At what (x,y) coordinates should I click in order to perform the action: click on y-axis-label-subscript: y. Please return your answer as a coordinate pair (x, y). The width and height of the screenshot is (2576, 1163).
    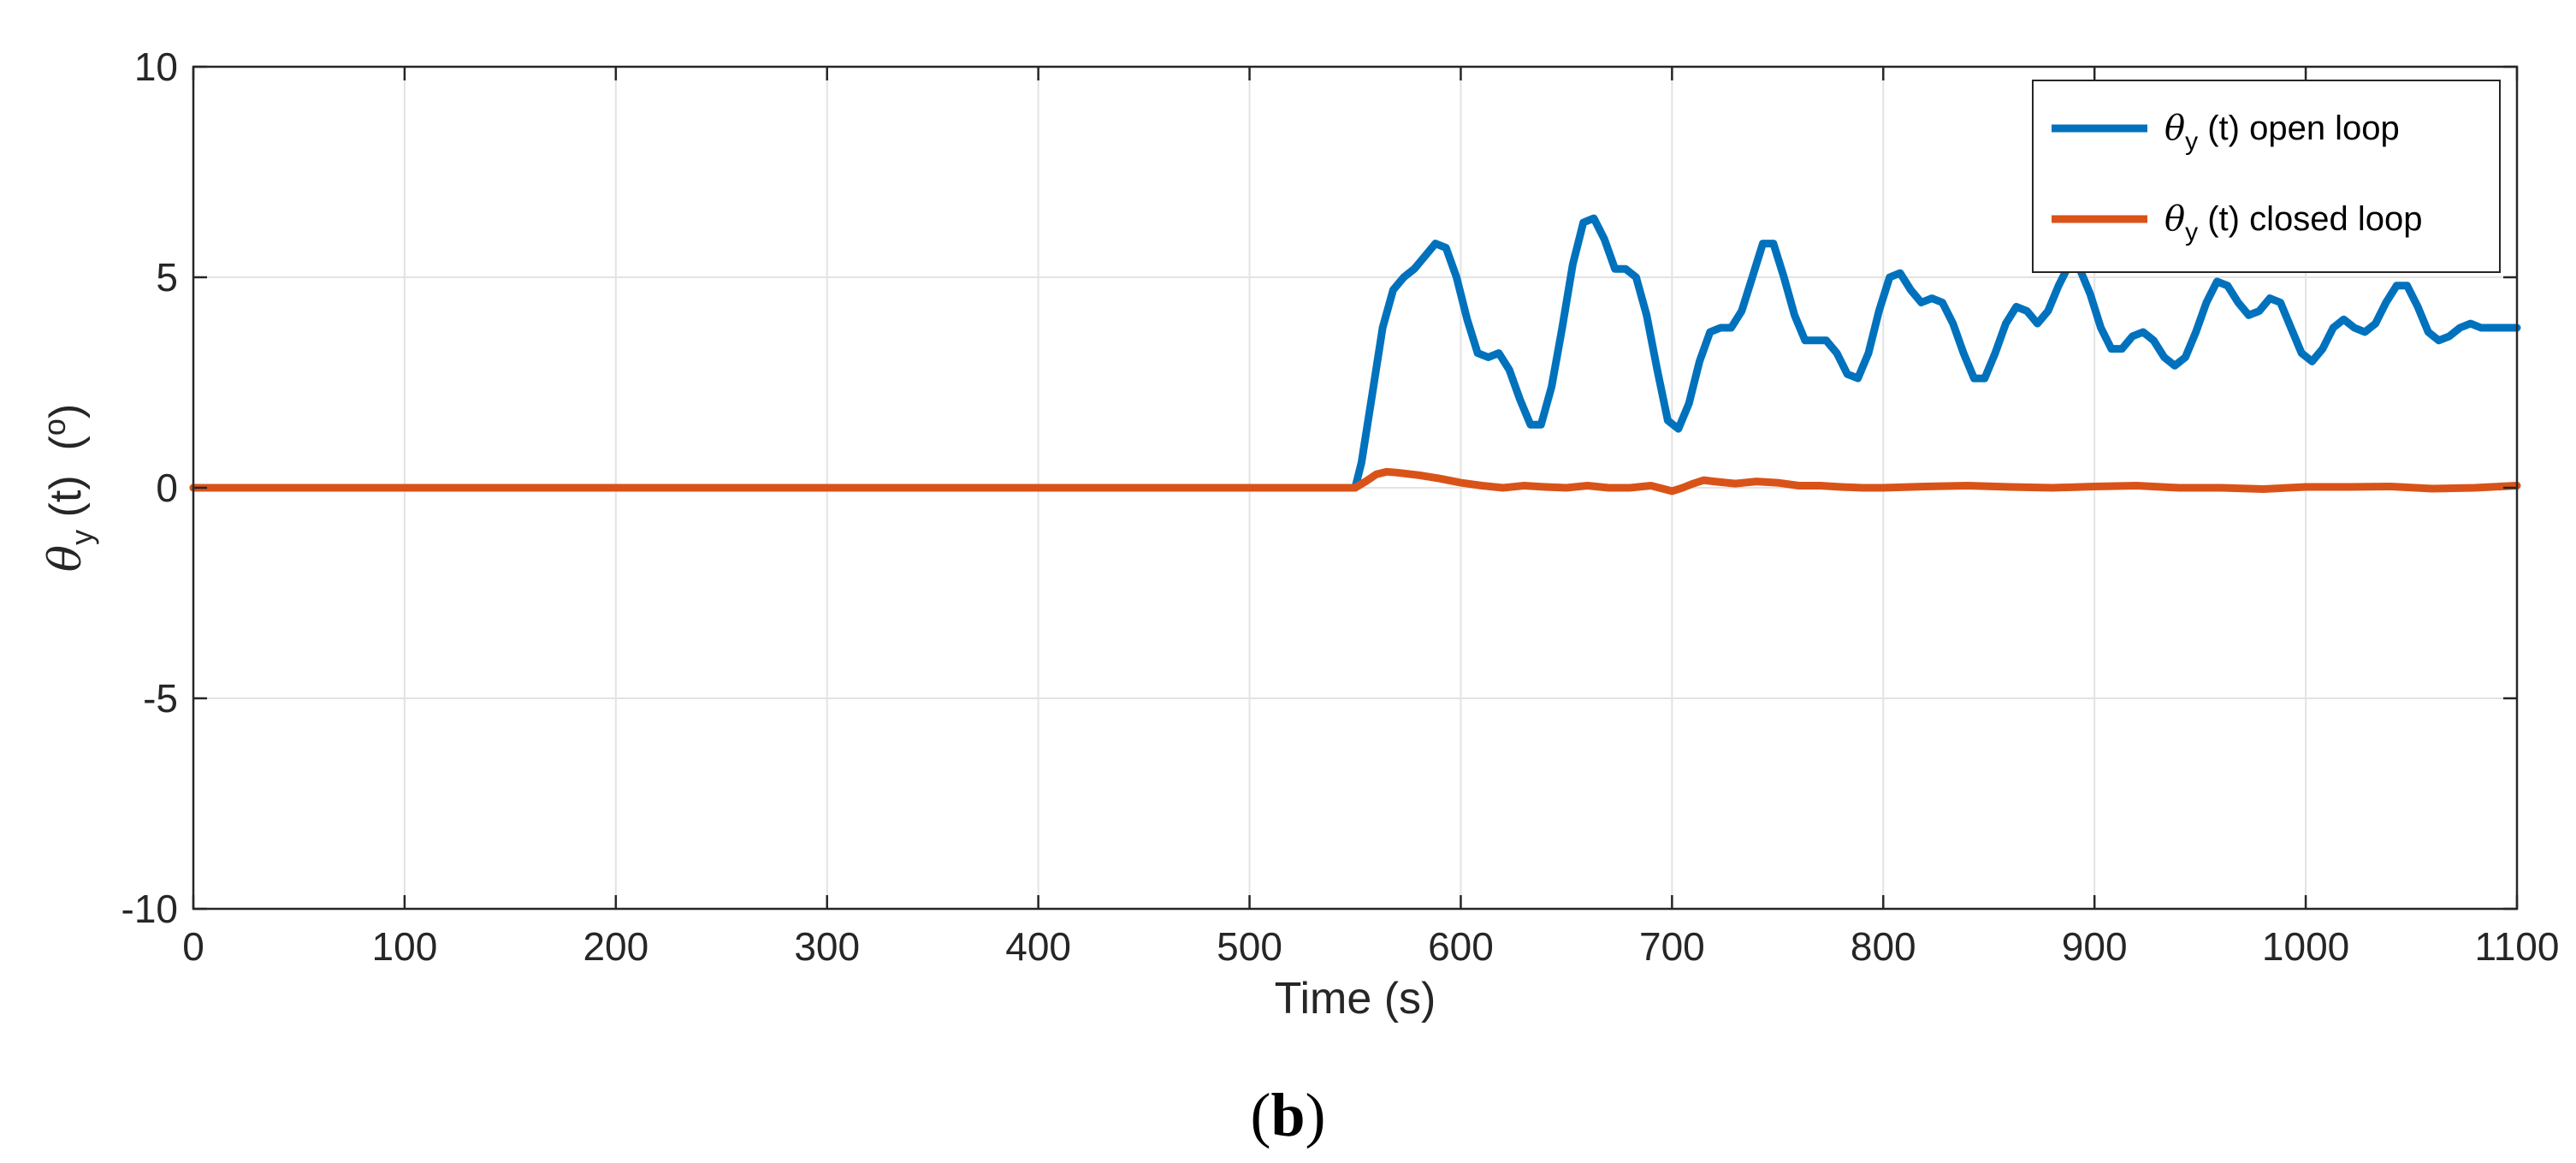
    Looking at the image, I should click on (81, 537).